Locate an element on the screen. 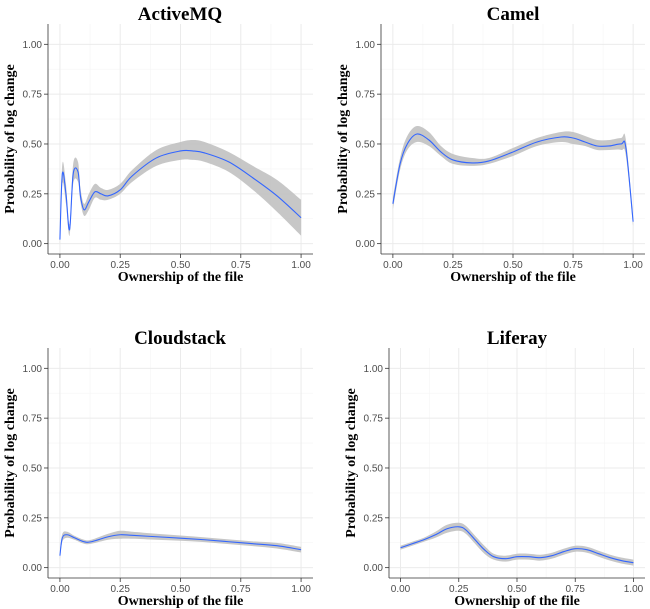 The height and width of the screenshot is (609, 650). chart-title: ActiveMQ is located at coordinates (180, 14).